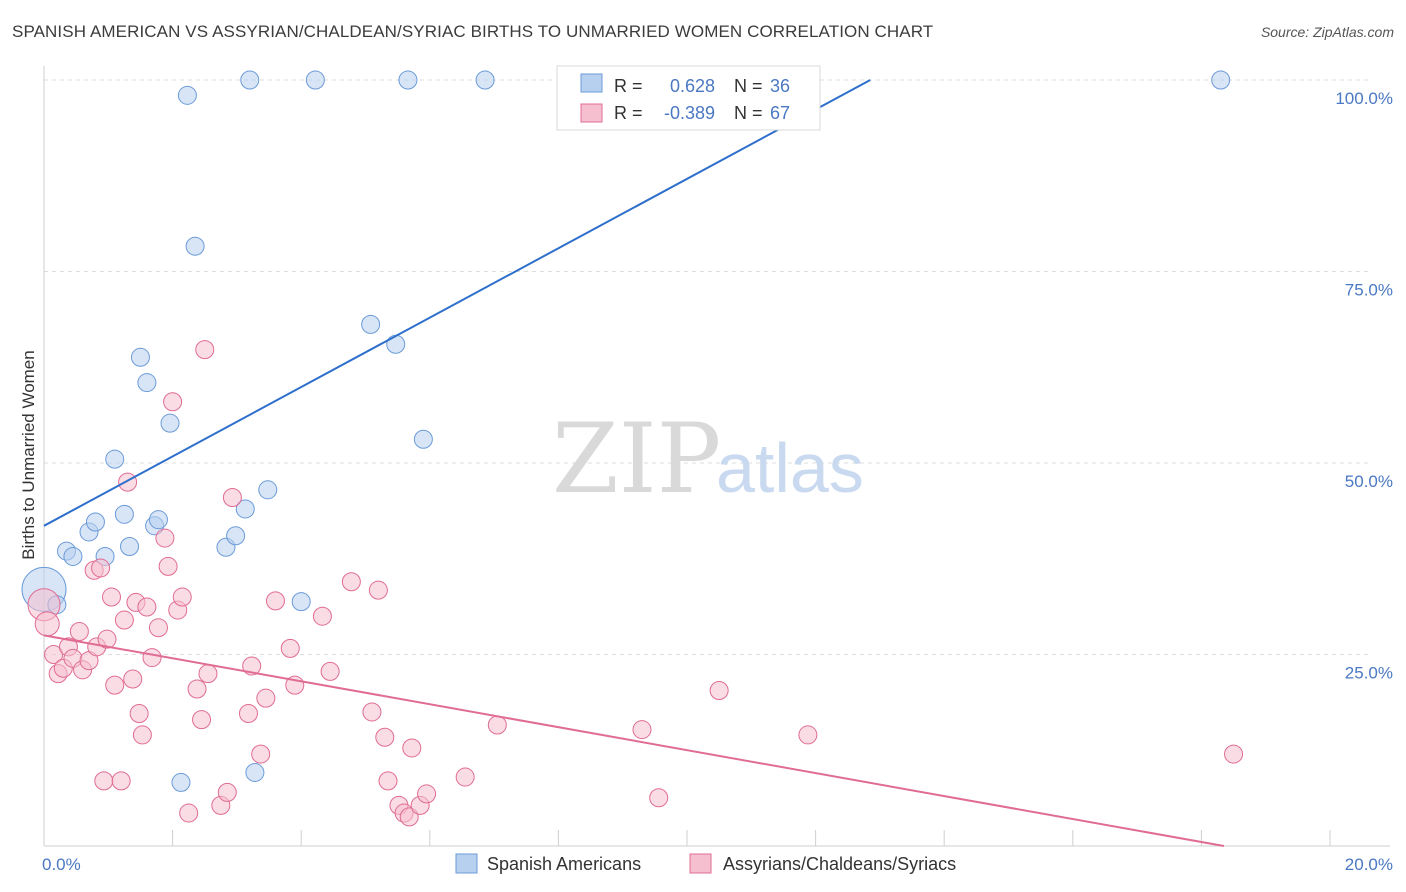 Image resolution: width=1406 pixels, height=892 pixels. Describe the element at coordinates (689, 113) in the screenshot. I see `stats-r-value-2: -0.389` at that location.